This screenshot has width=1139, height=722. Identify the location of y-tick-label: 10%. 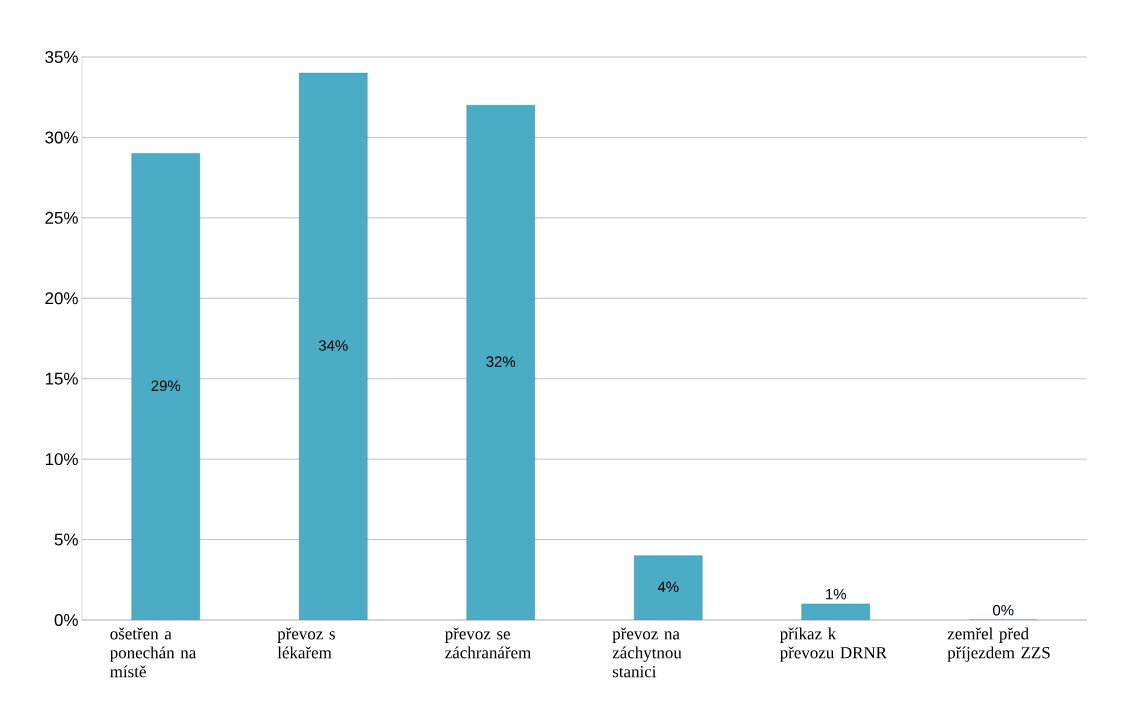
(61, 459).